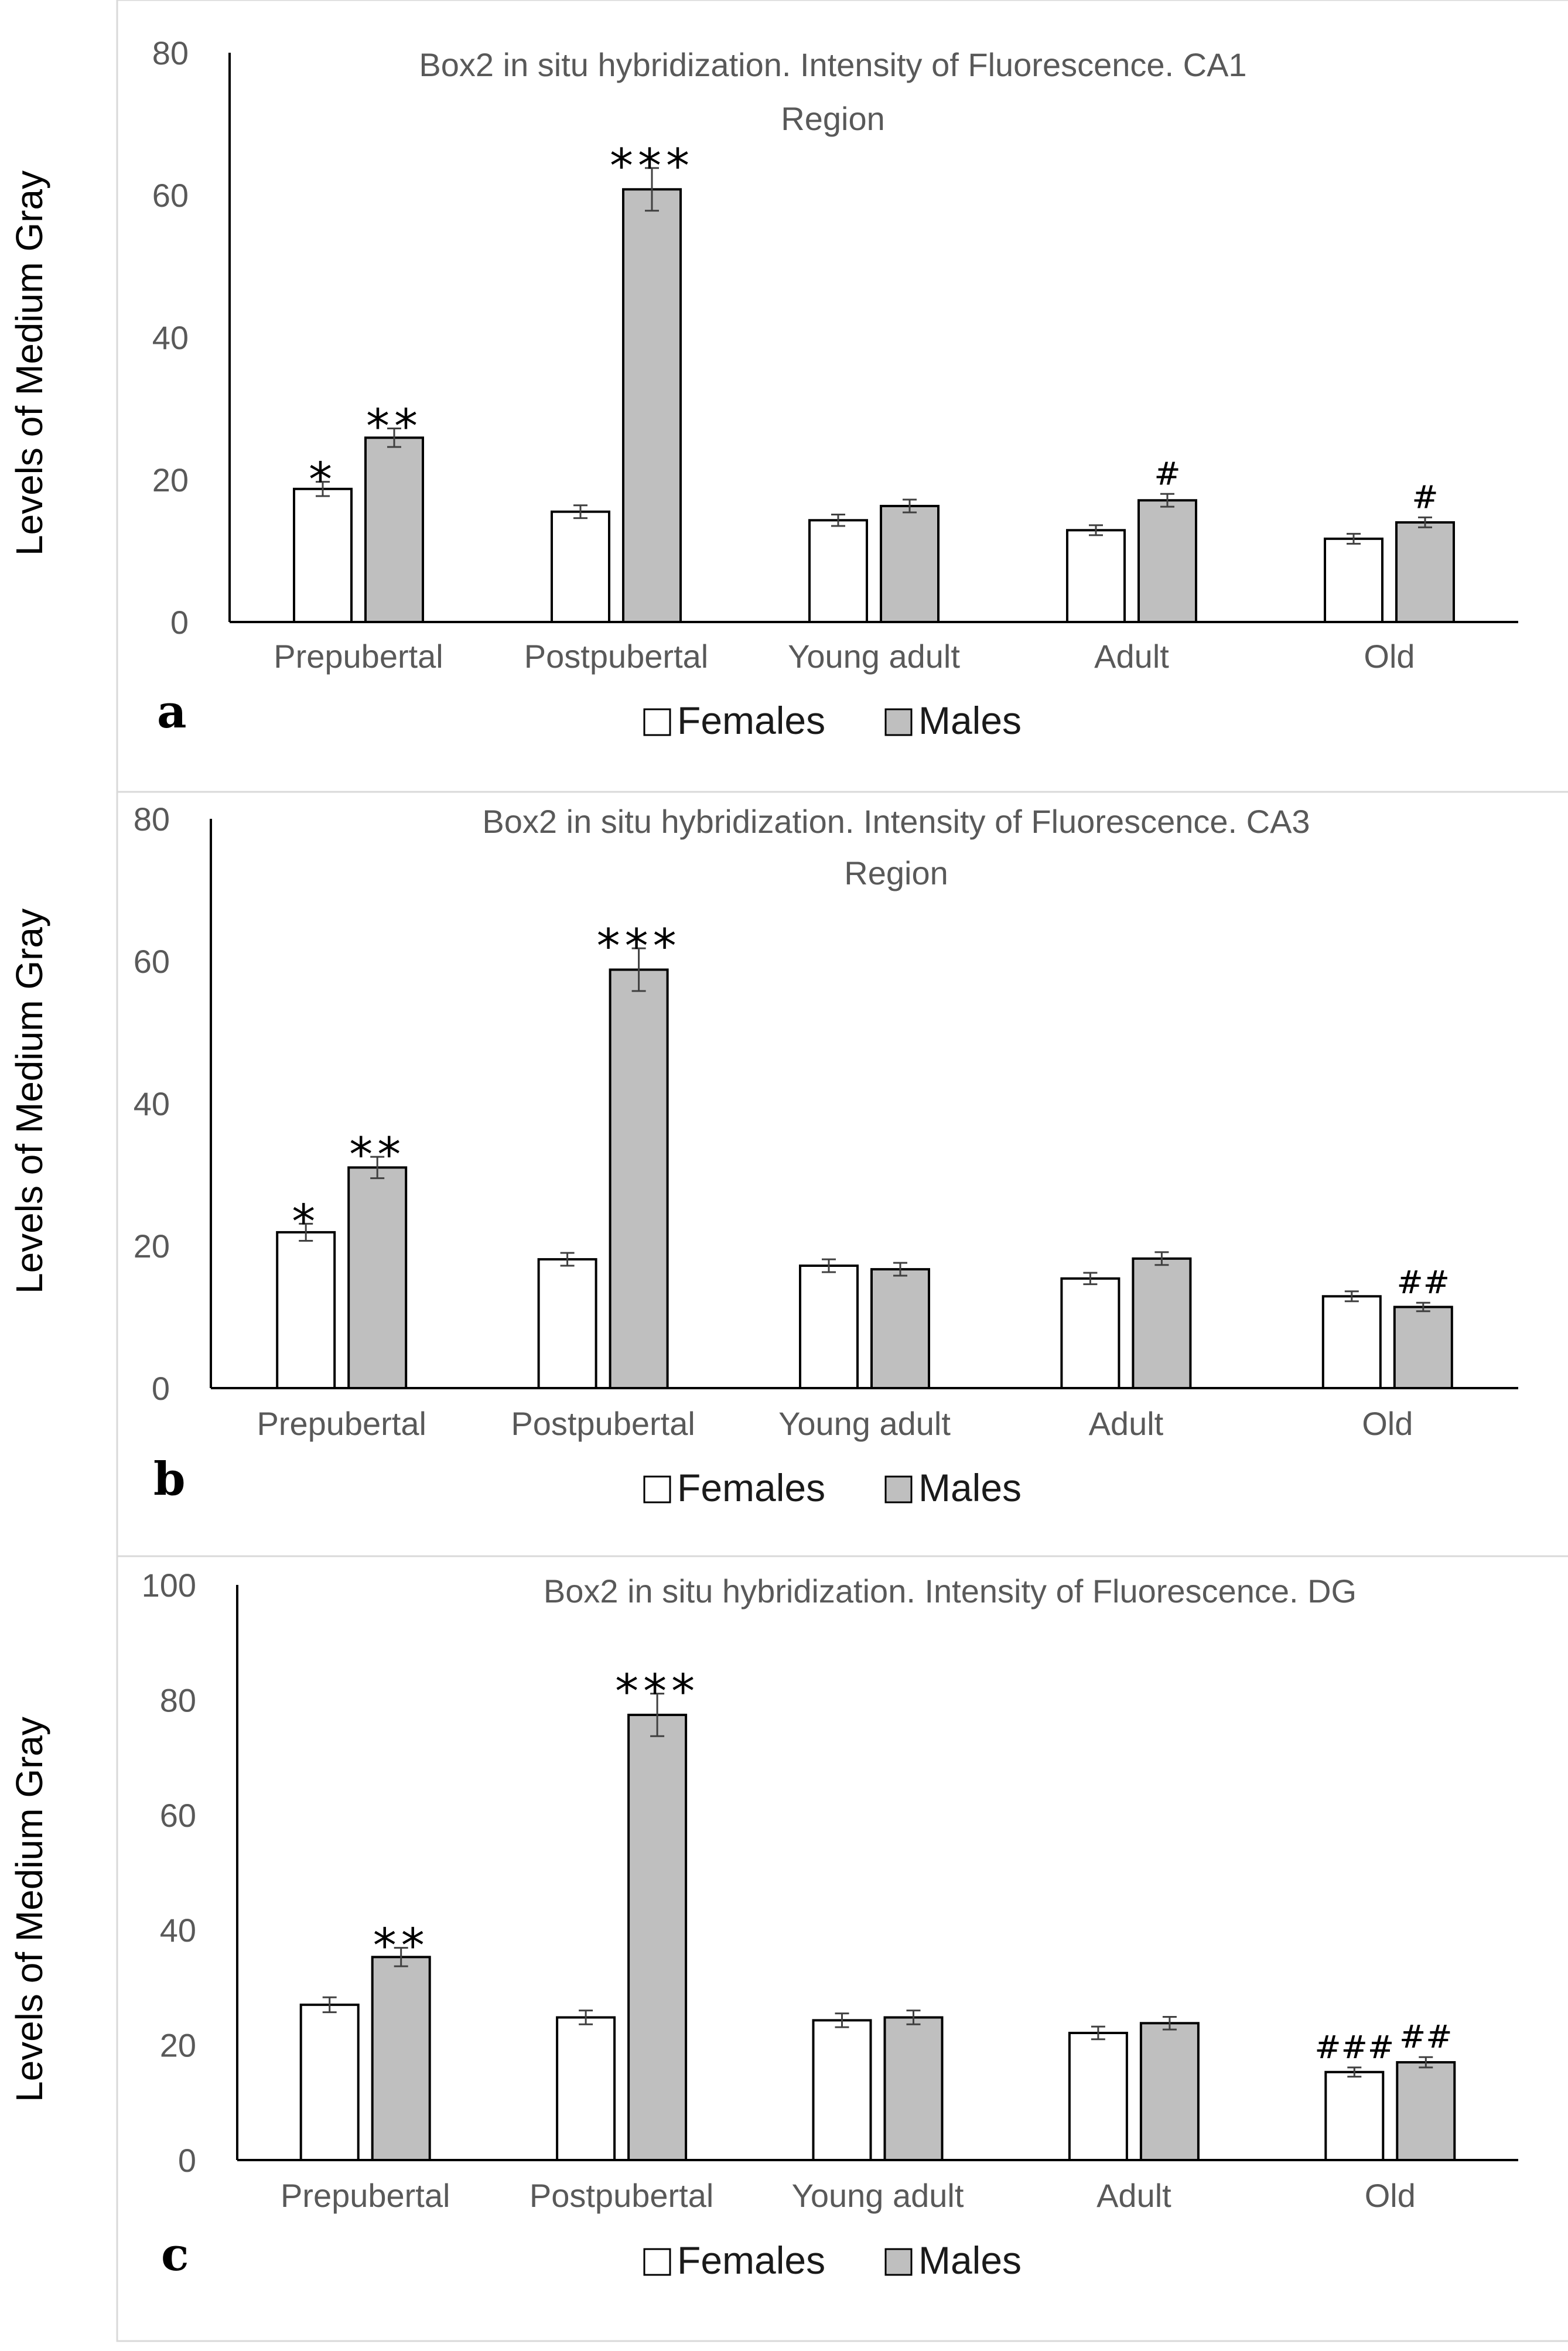  Describe the element at coordinates (970, 1488) in the screenshot. I see `legend-label: Males` at that location.